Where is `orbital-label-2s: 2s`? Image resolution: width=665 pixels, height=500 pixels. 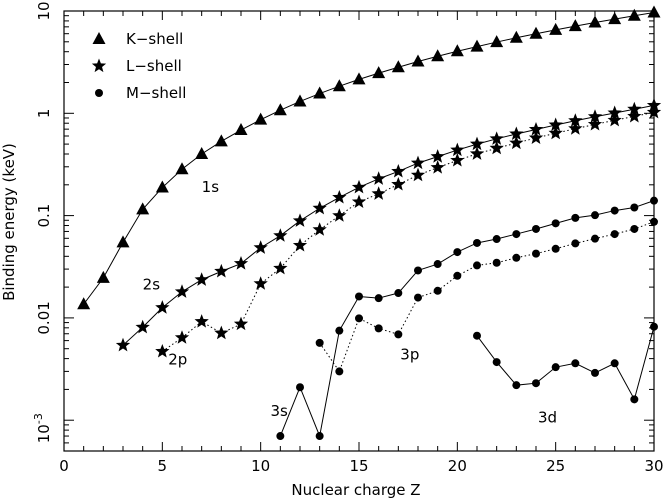 orbital-label-2s: 2s is located at coordinates (152, 284).